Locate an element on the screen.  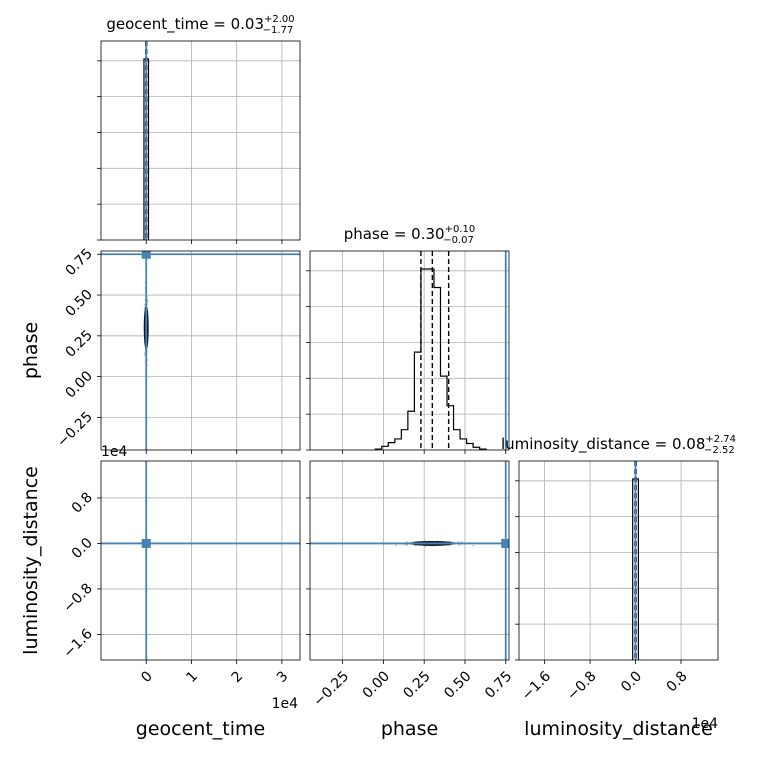
histogram-phase is located at coordinates (430, 359).